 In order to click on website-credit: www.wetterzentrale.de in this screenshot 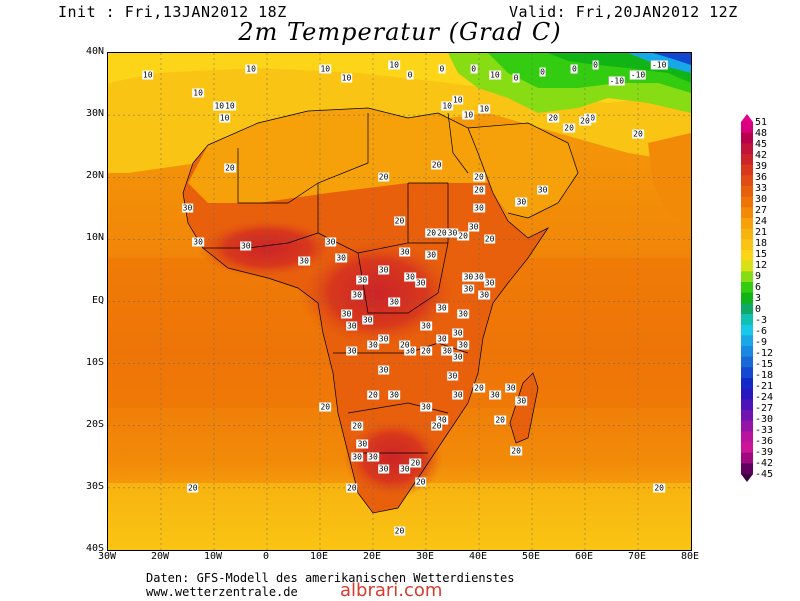, I will do `click(222, 592)`.